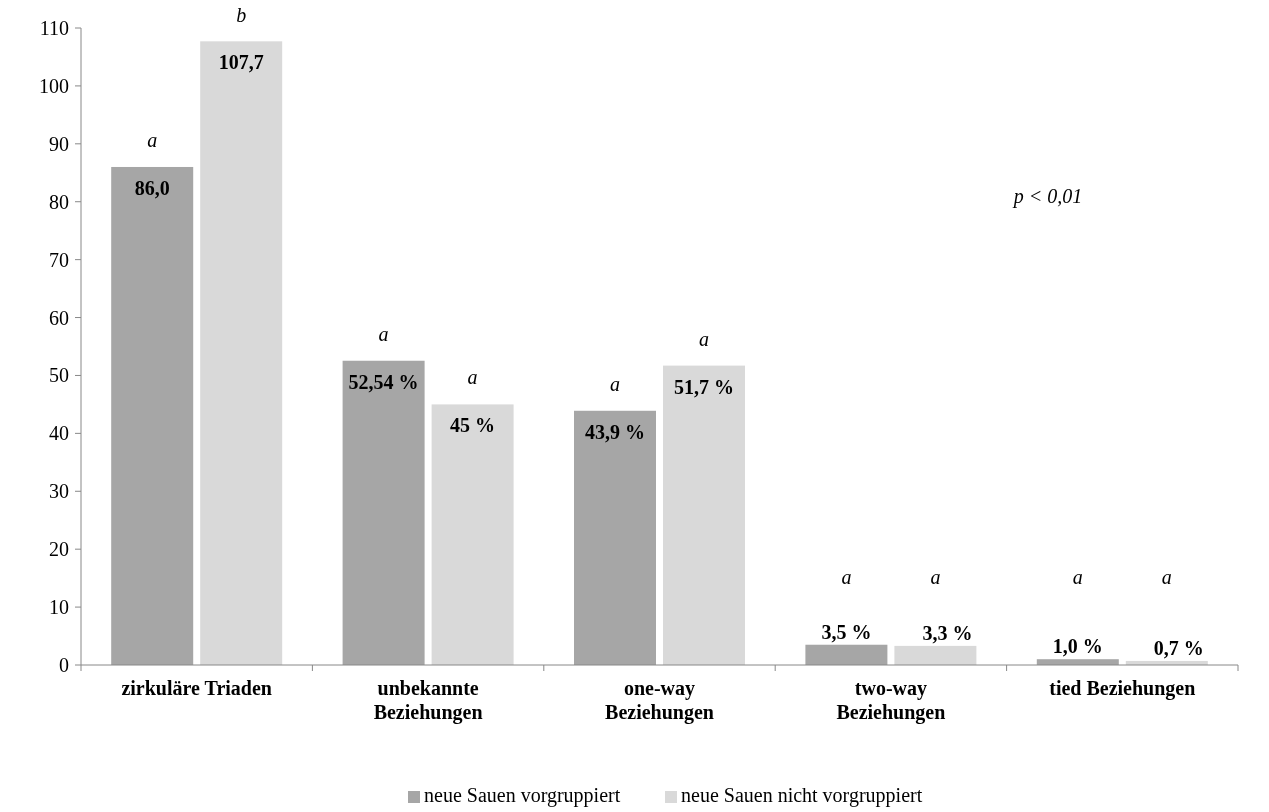  I want to click on x-tick-label: tied Beziehungen, so click(1122, 688).